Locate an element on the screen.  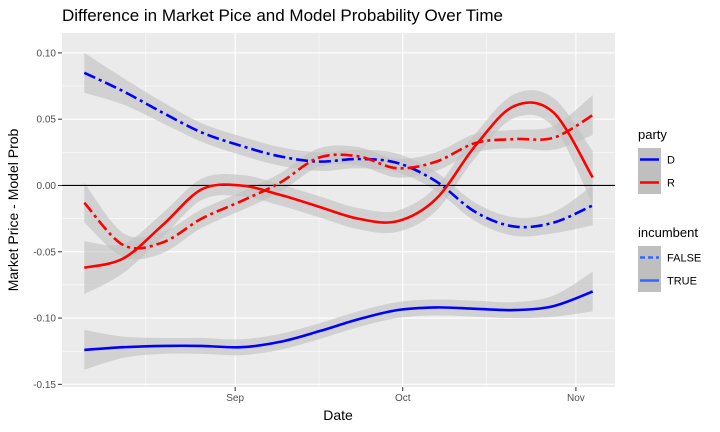
x-axis-title: Date is located at coordinates (338, 415).